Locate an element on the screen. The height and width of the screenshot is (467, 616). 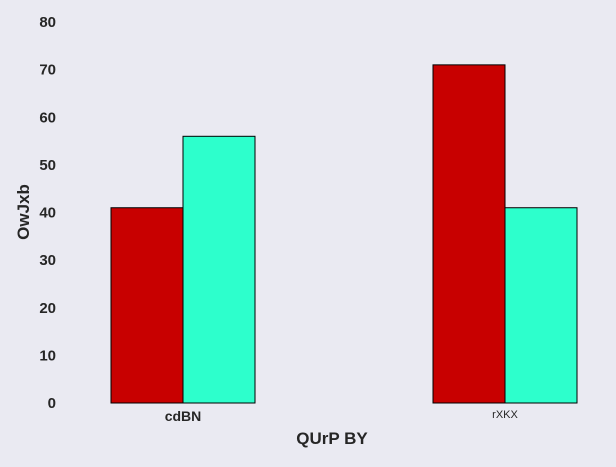
y-tick-label: 60 is located at coordinates (47, 117).